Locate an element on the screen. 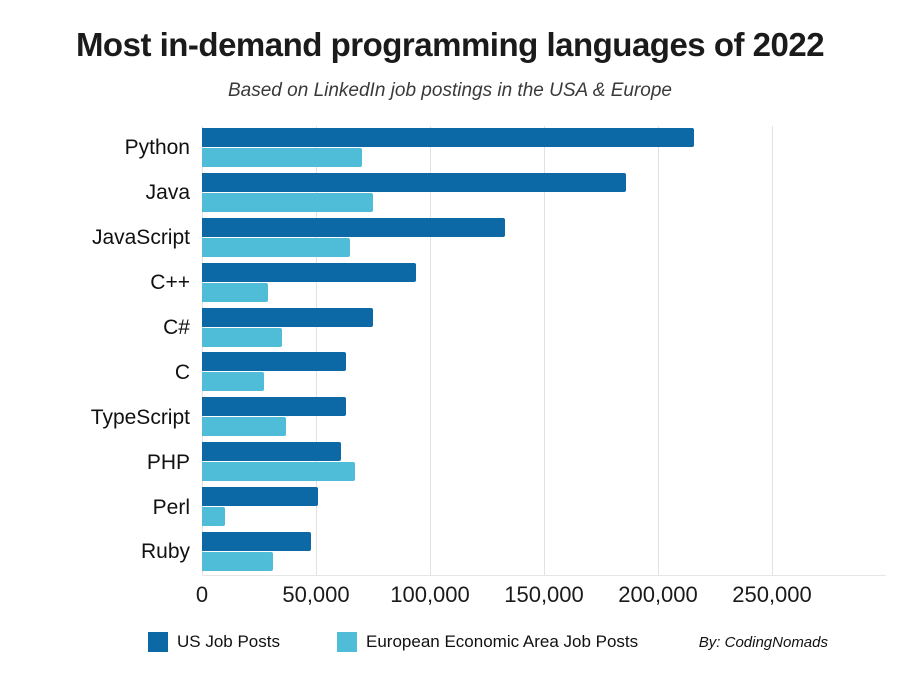 The image size is (900, 675). bar-group-java is located at coordinates (544, 193).